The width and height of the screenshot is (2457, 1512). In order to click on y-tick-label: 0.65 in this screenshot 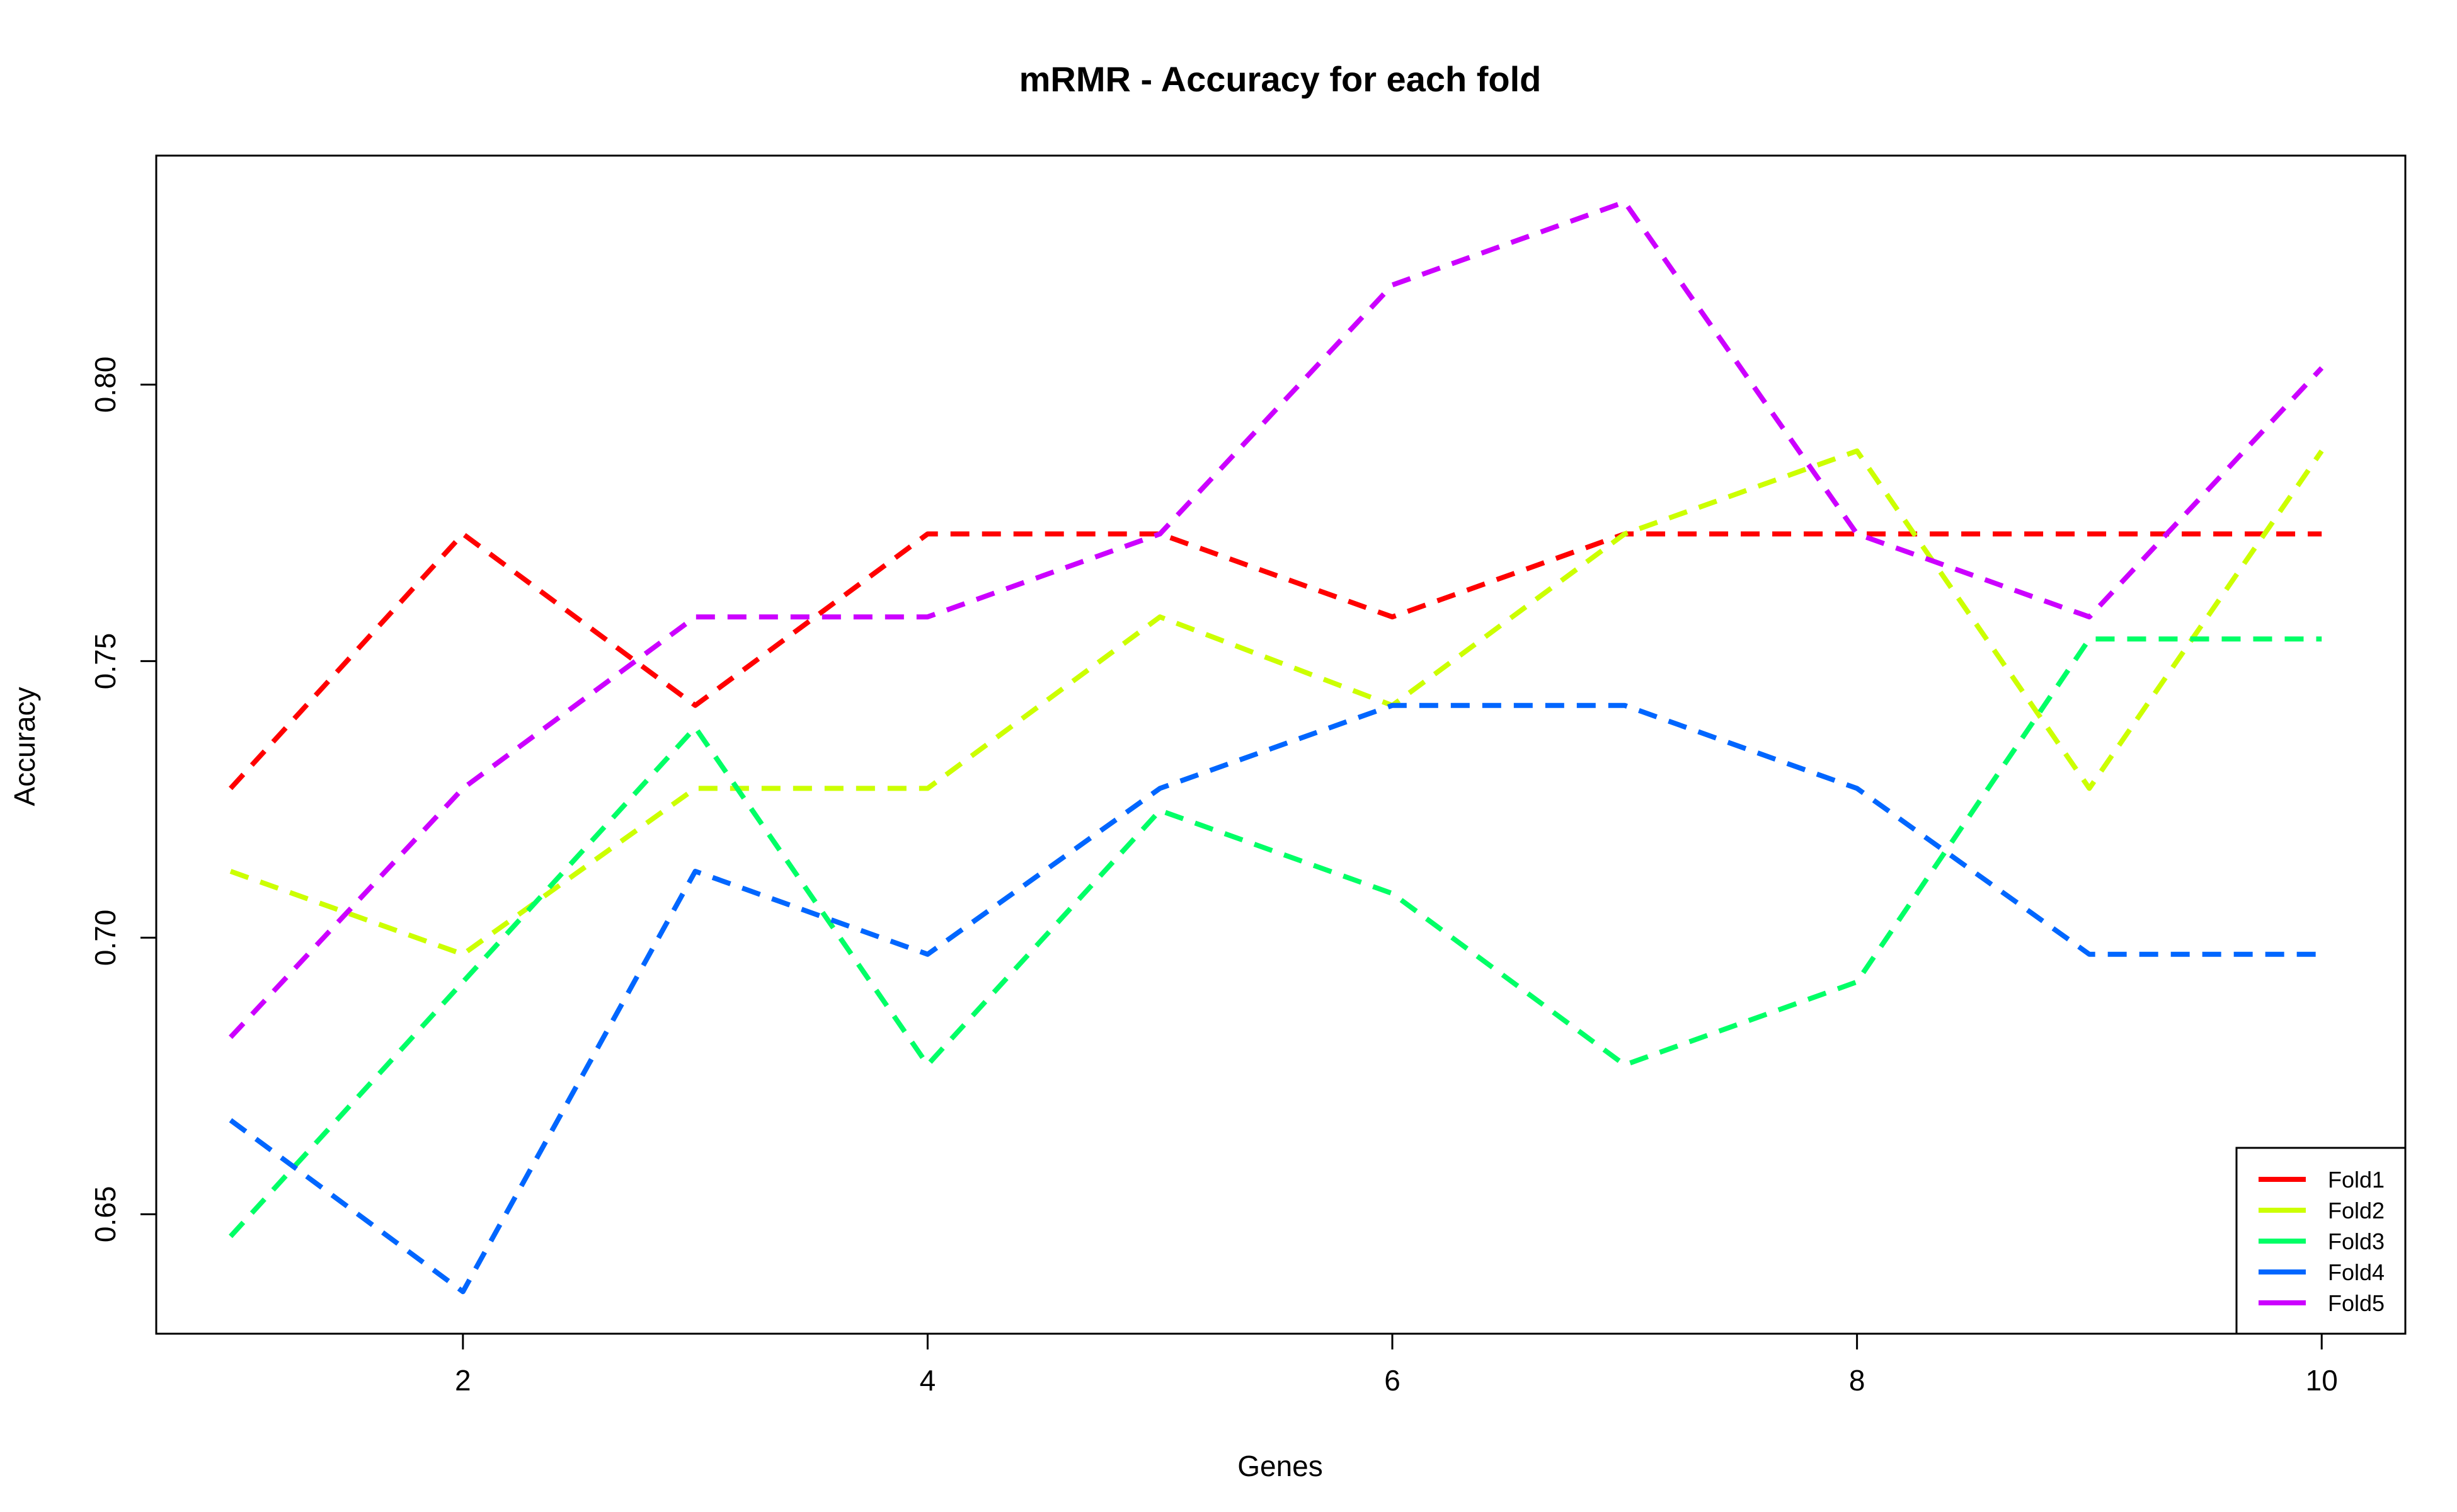, I will do `click(105, 1214)`.